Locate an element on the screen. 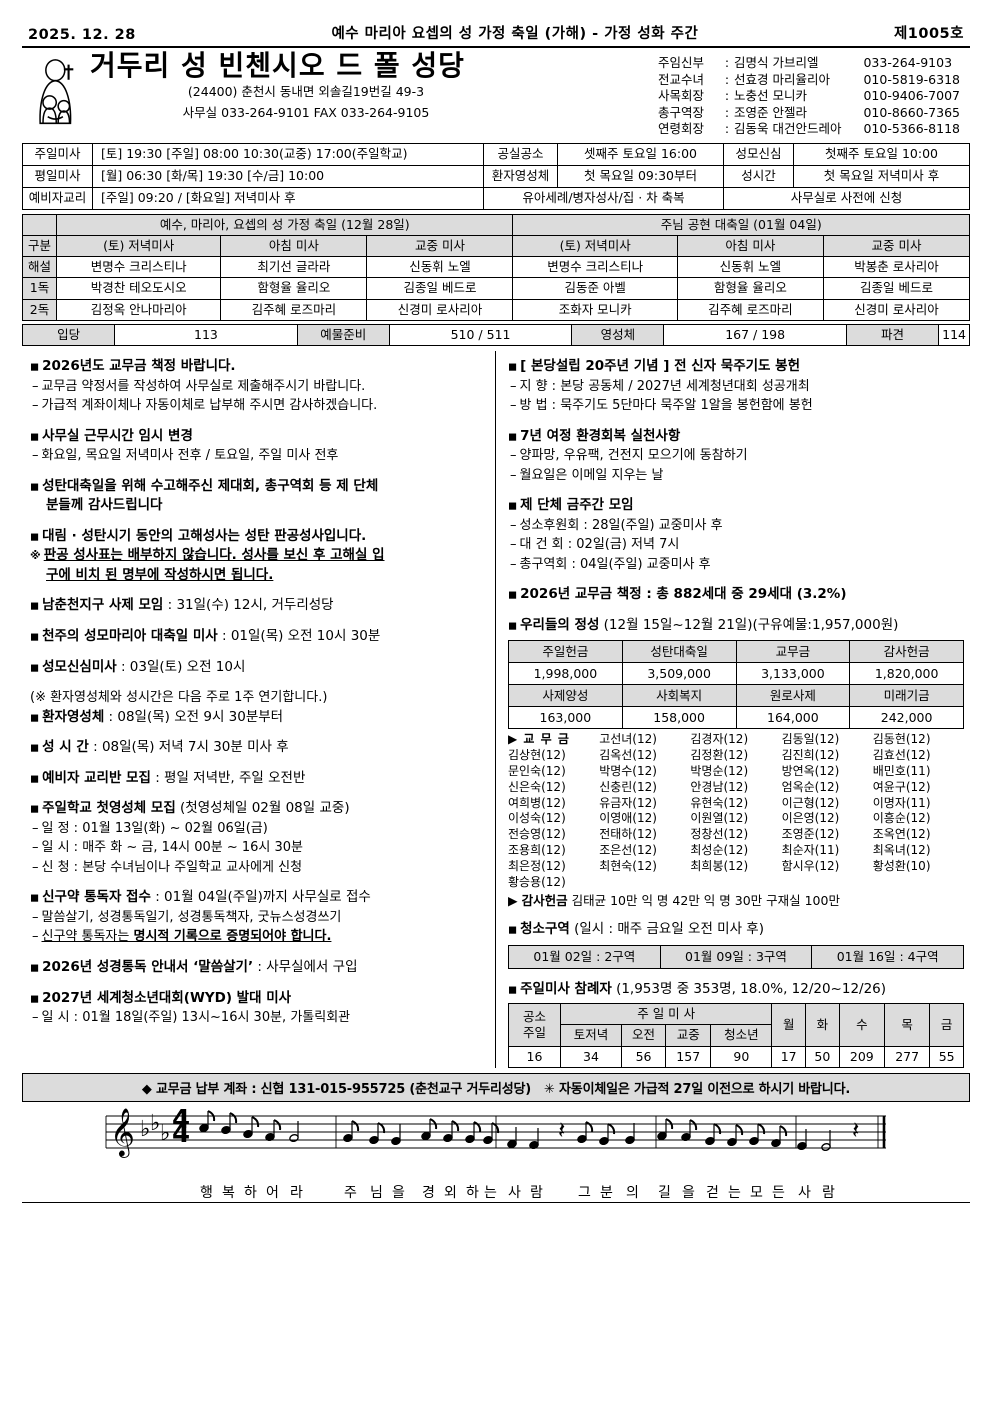 The width and height of the screenshot is (992, 1403). offering-head: 미래기금 is located at coordinates (906, 696).